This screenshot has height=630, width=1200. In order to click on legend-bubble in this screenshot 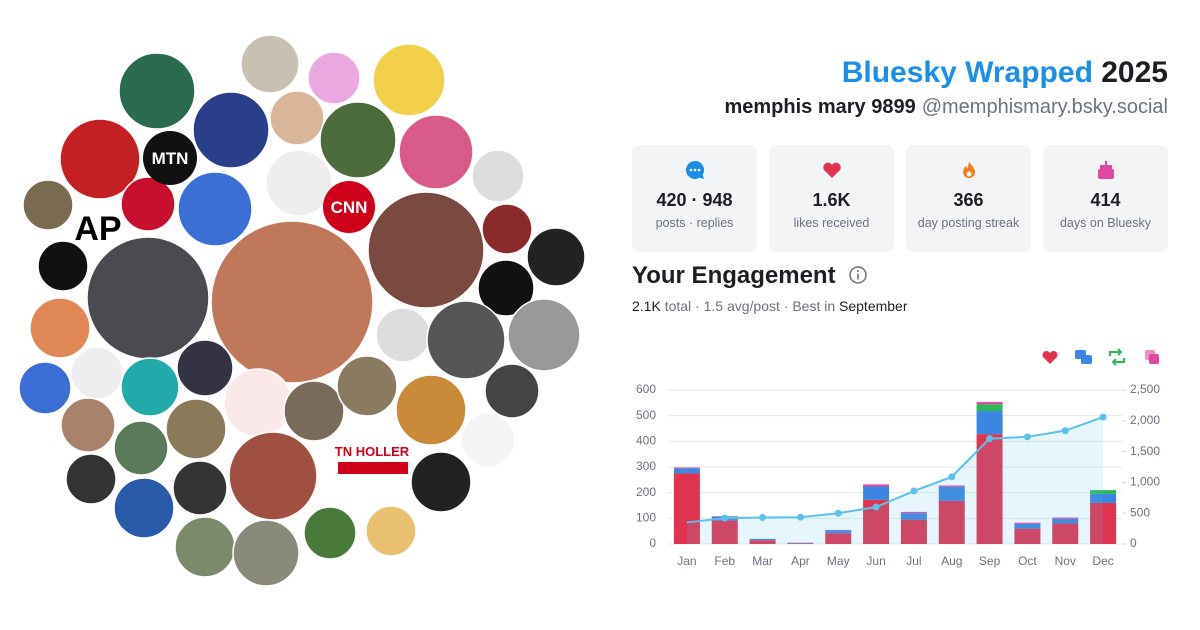, I will do `click(1080, 354)`.